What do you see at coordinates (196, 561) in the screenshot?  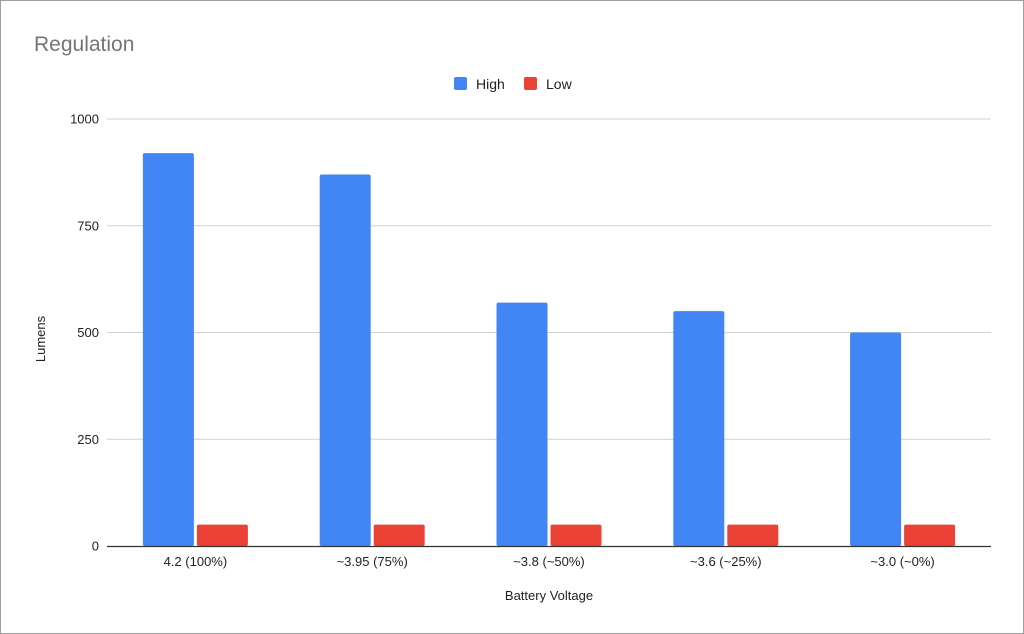 I see `x-tick-label: 4.2 (100%)` at bounding box center [196, 561].